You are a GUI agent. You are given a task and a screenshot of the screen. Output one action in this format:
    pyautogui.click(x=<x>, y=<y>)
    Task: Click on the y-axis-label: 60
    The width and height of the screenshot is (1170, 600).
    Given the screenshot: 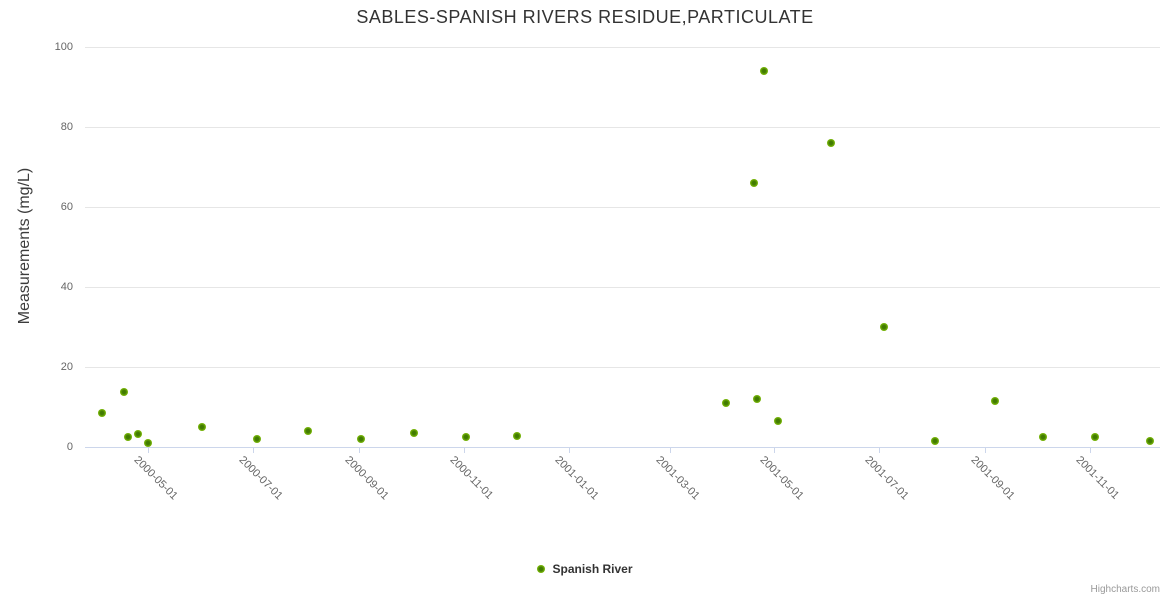 What is the action you would take?
    pyautogui.click(x=66, y=206)
    